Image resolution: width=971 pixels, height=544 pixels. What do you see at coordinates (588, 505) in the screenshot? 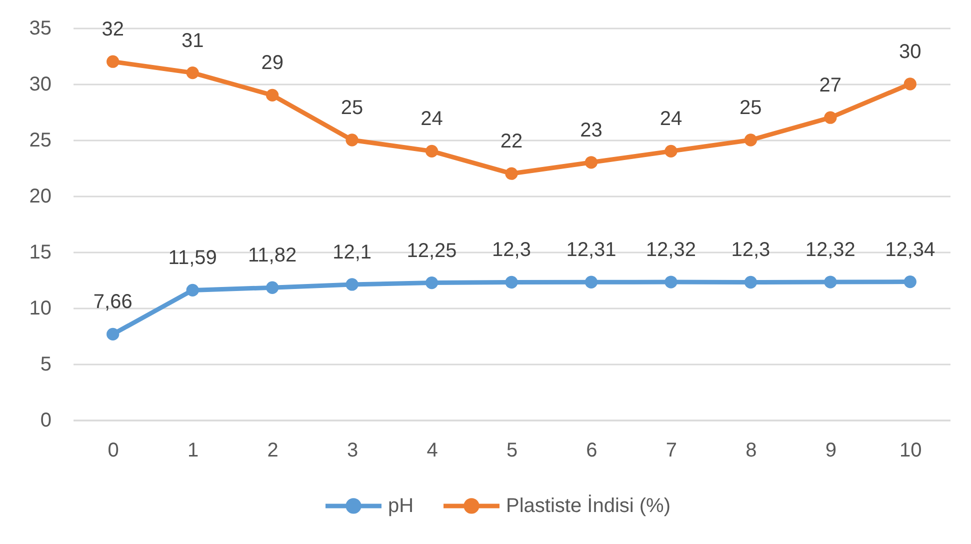
I see `legend-label: Plastiste İndisi (%)` at bounding box center [588, 505].